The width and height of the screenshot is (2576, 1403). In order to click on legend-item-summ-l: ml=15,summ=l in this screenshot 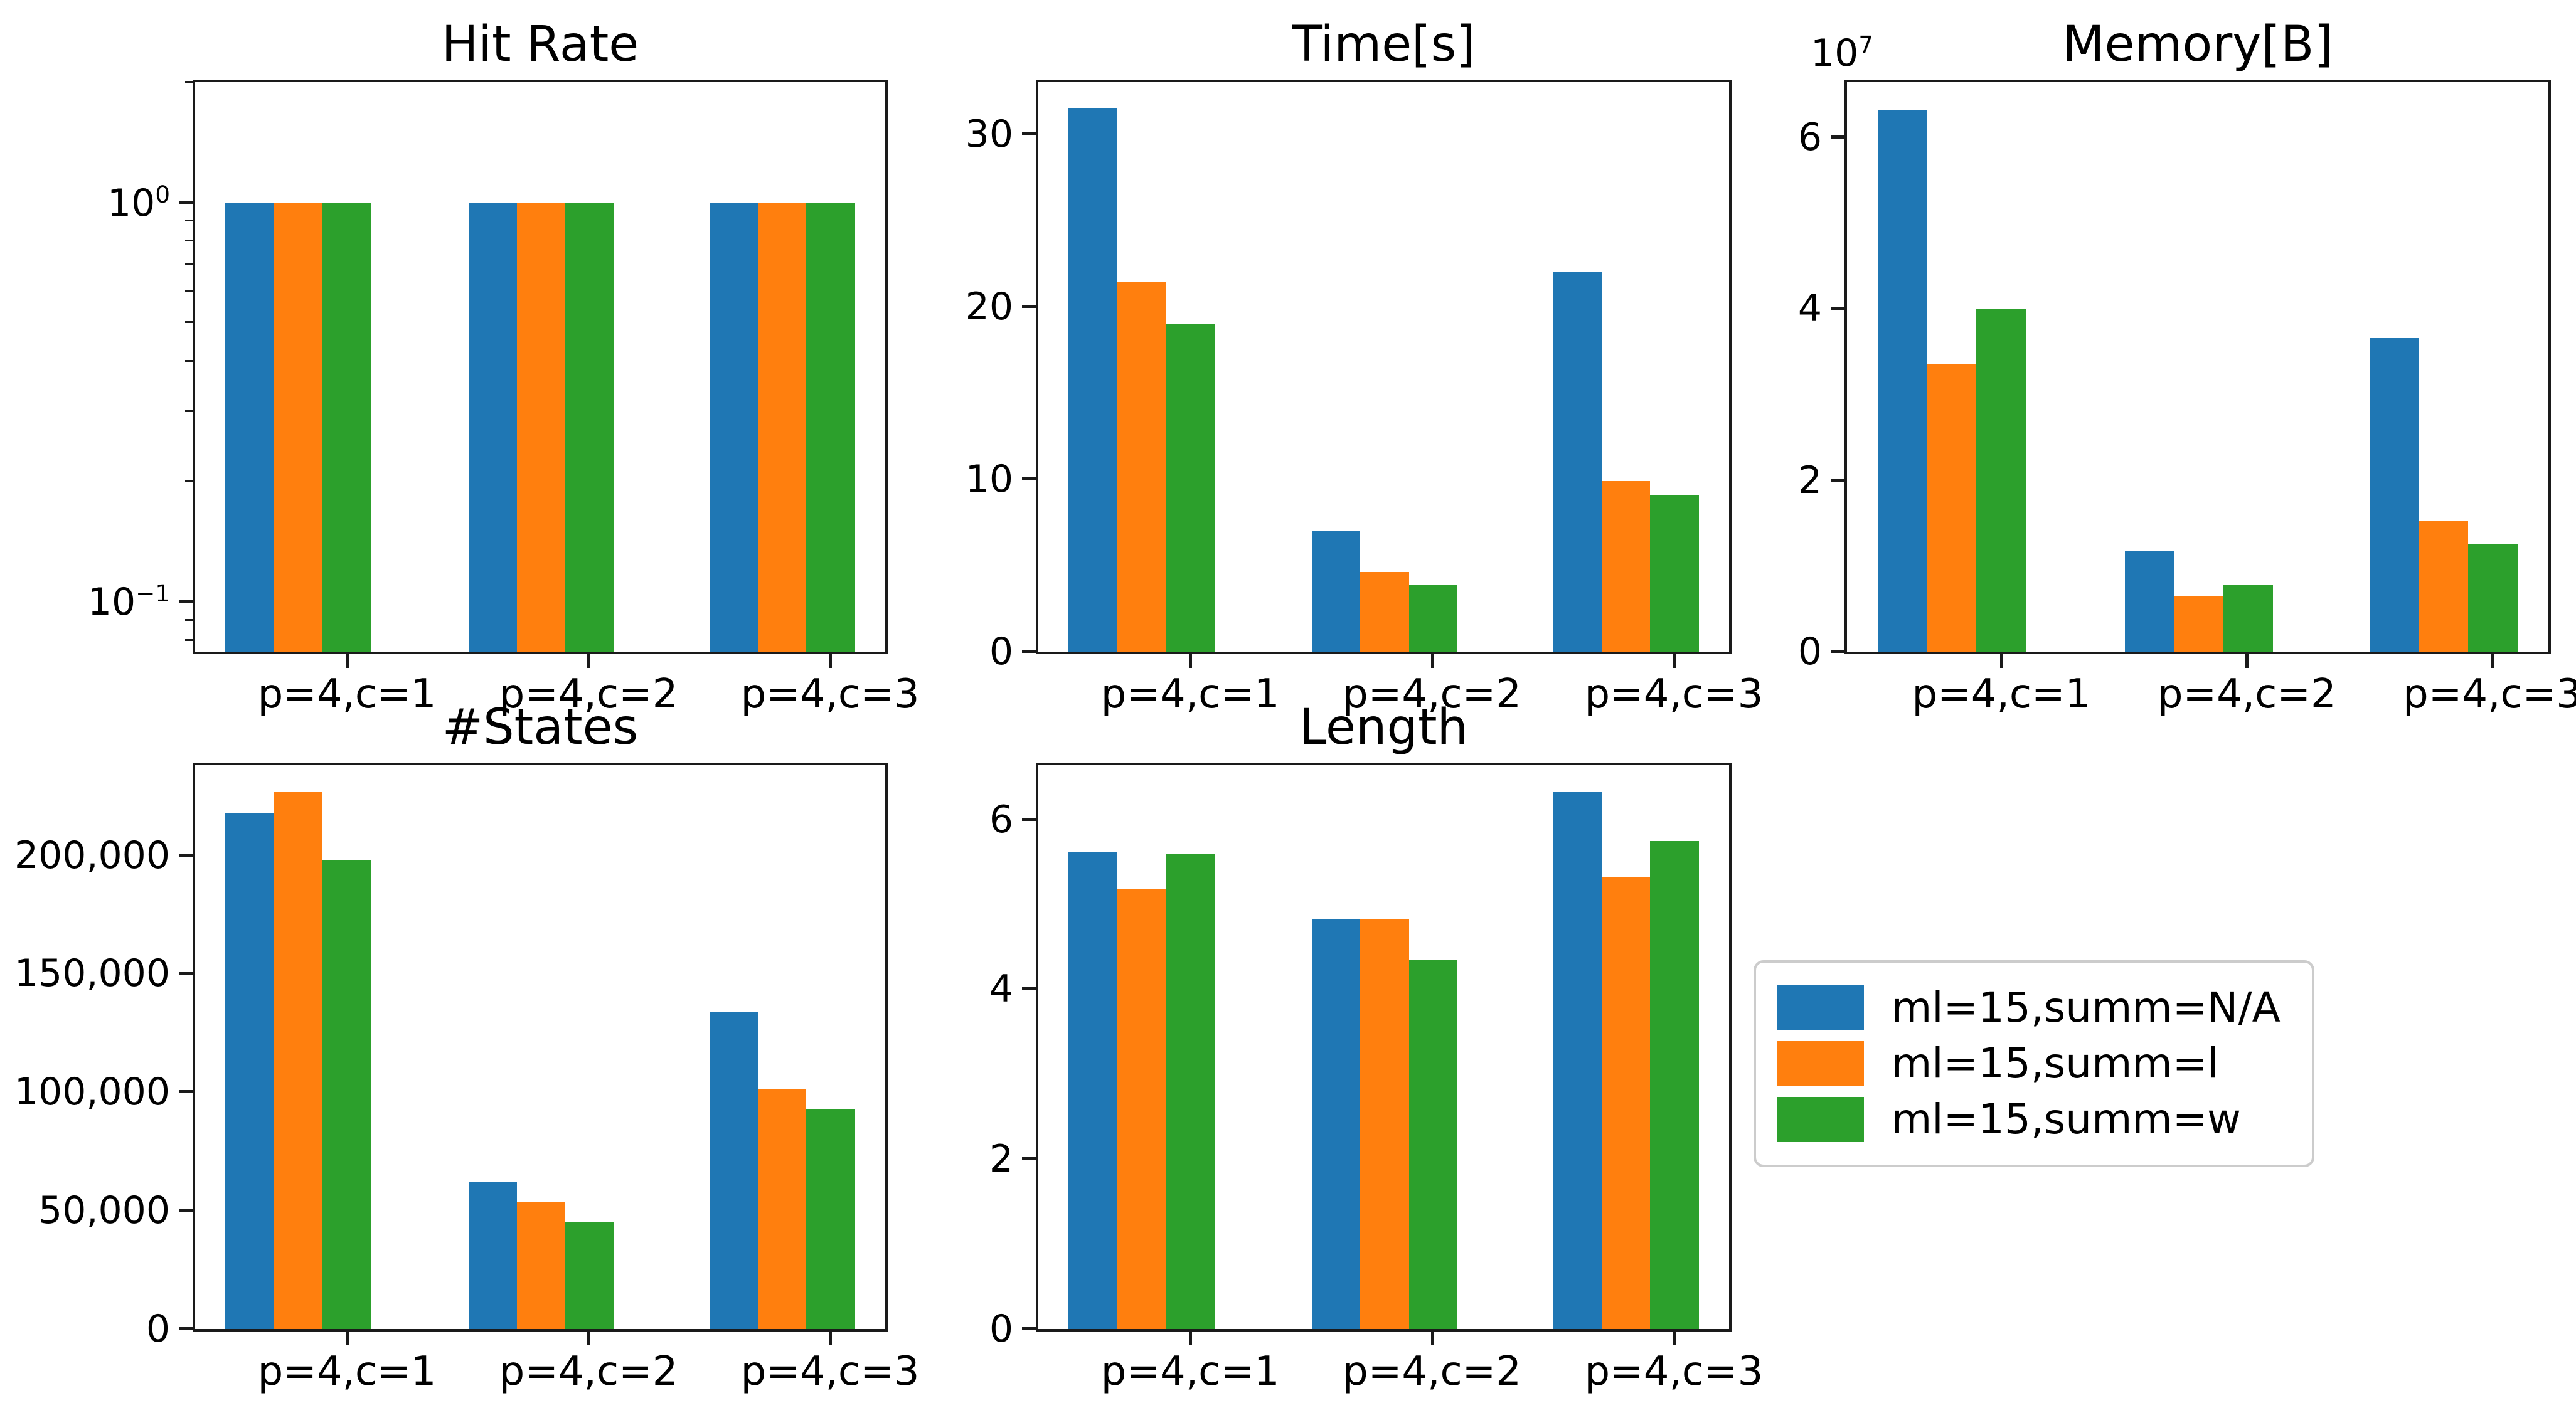, I will do `click(2034, 1063)`.